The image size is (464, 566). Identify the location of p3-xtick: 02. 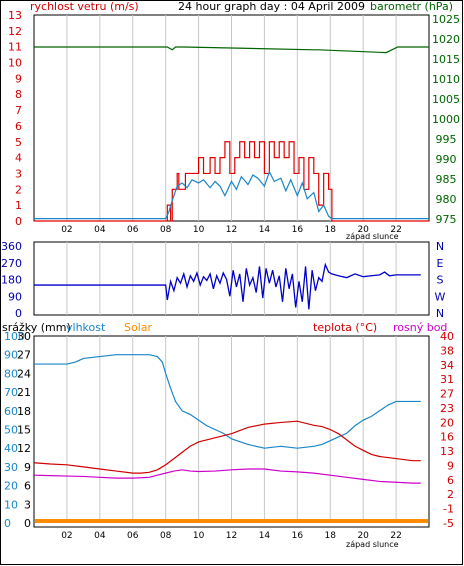
(66, 536).